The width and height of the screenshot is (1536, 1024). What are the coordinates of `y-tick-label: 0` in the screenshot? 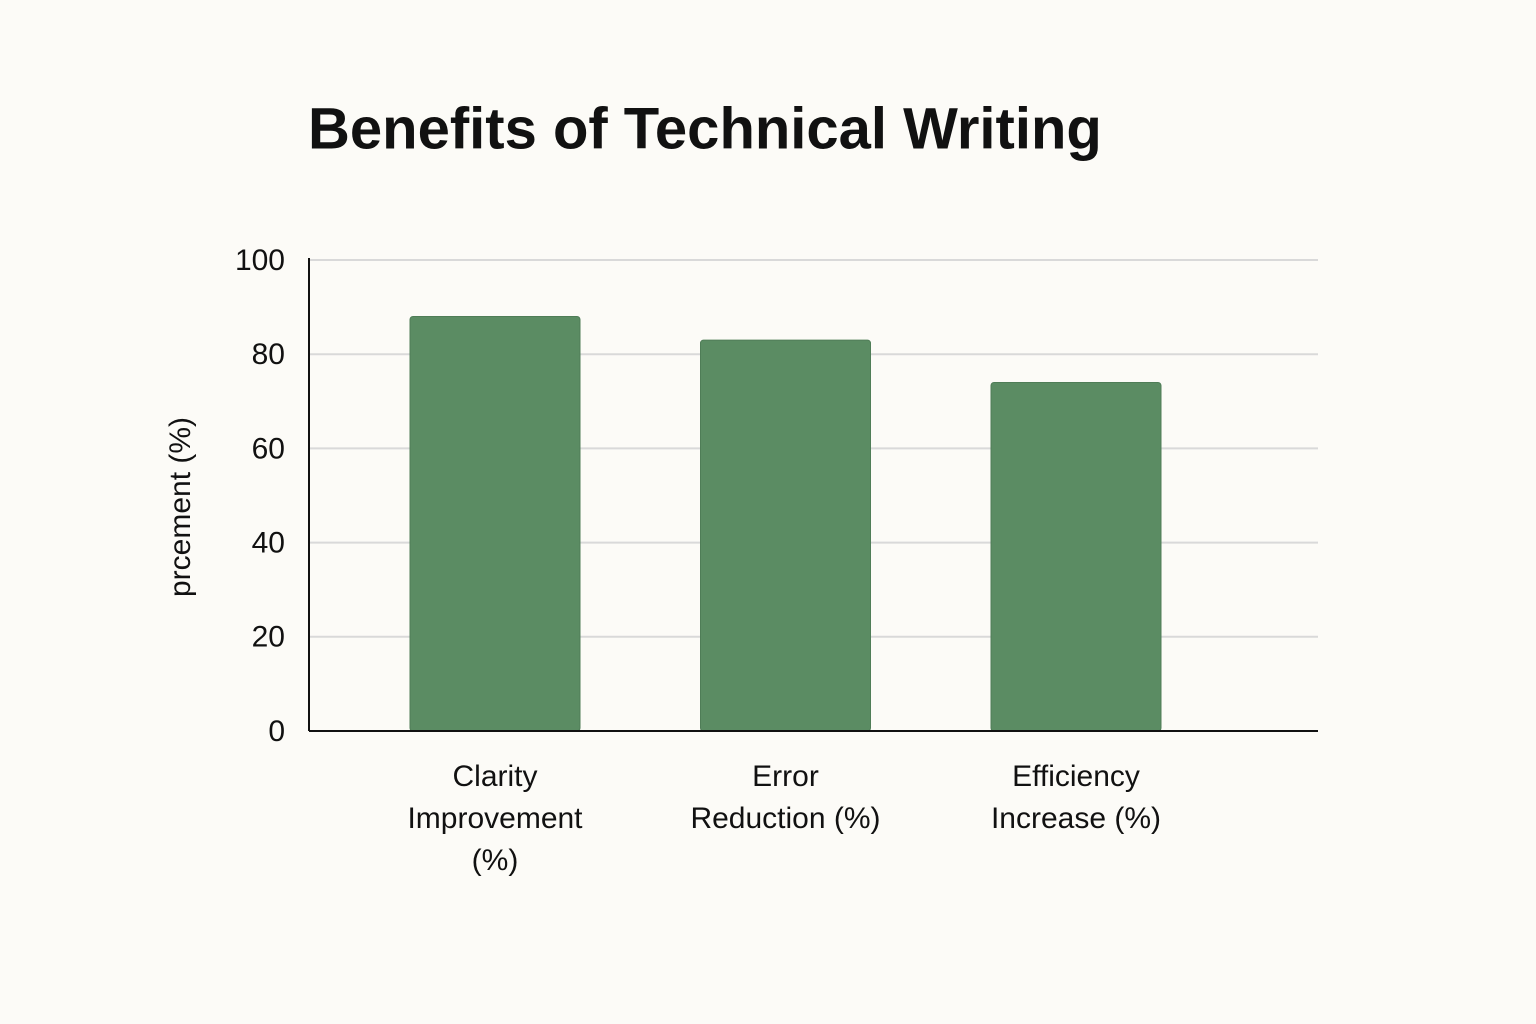 It's located at (276, 731).